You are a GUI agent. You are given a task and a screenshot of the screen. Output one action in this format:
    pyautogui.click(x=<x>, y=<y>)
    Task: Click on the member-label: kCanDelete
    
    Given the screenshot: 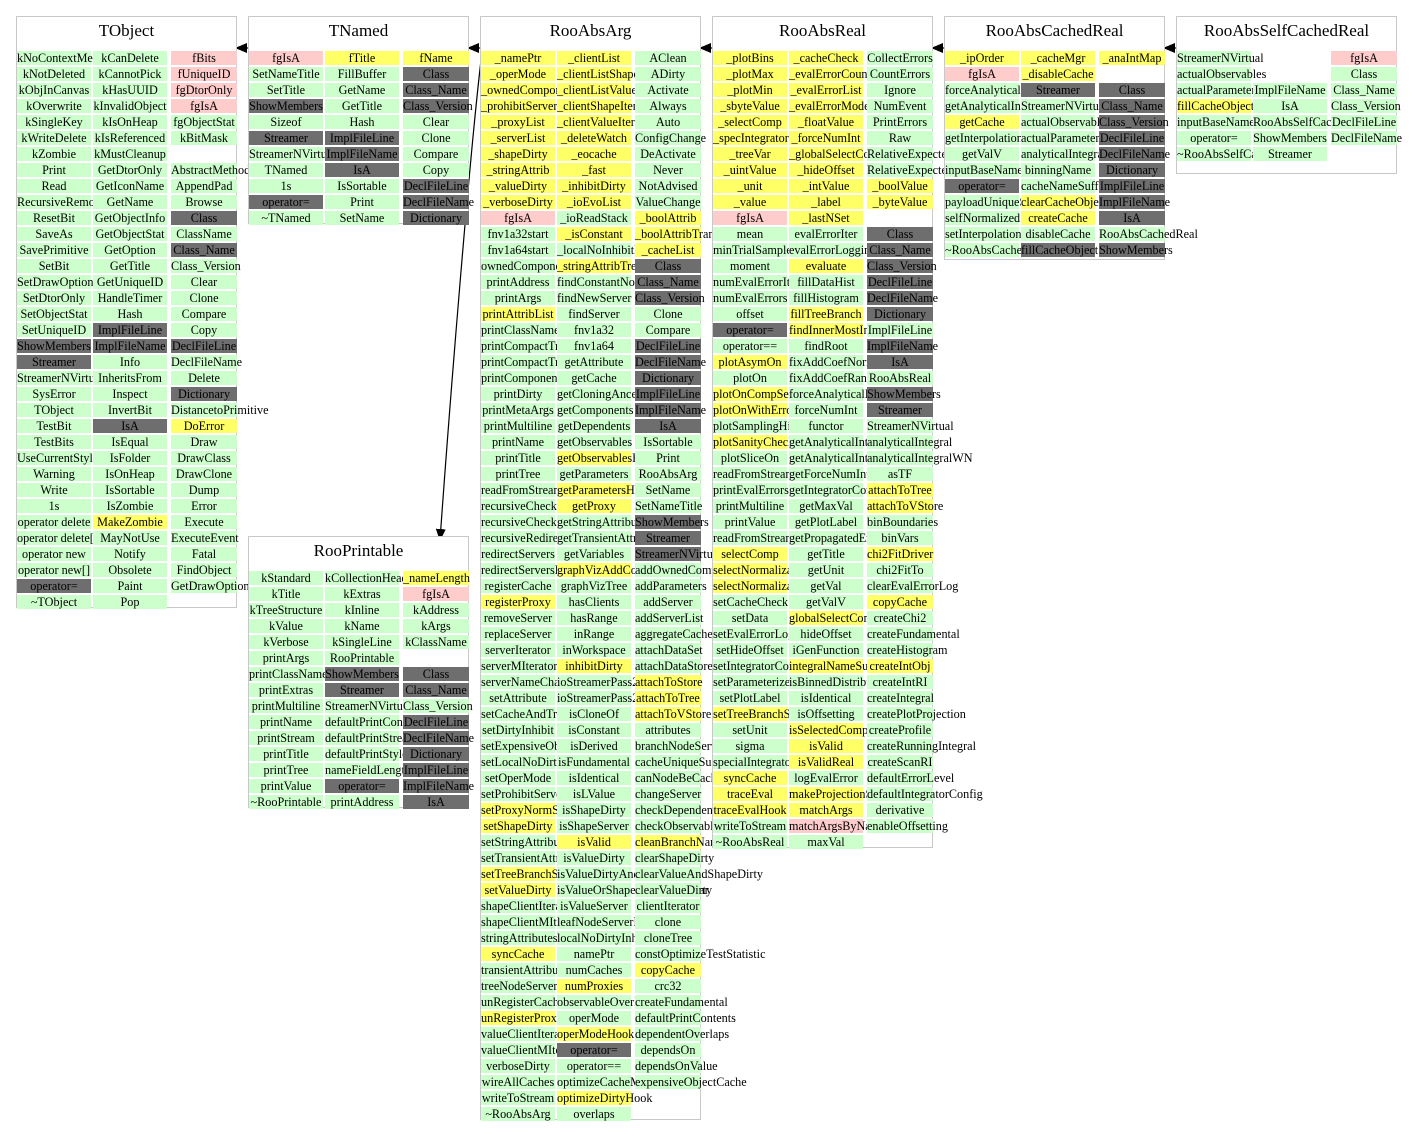 What is the action you would take?
    pyautogui.click(x=130, y=58)
    